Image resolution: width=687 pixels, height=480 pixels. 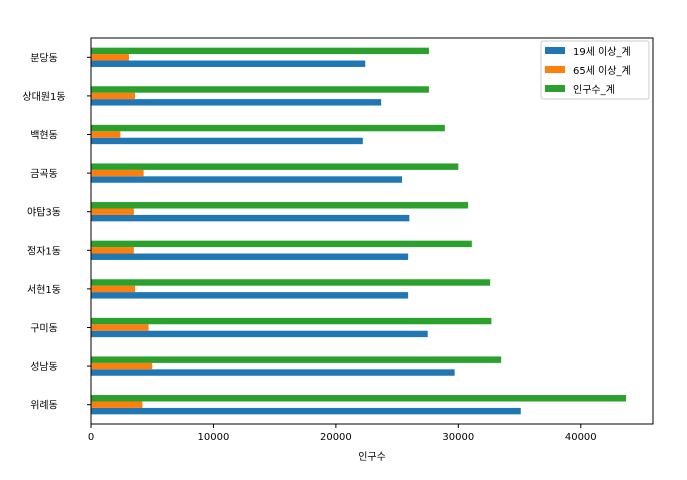 I want to click on legend-frame, so click(x=595, y=70).